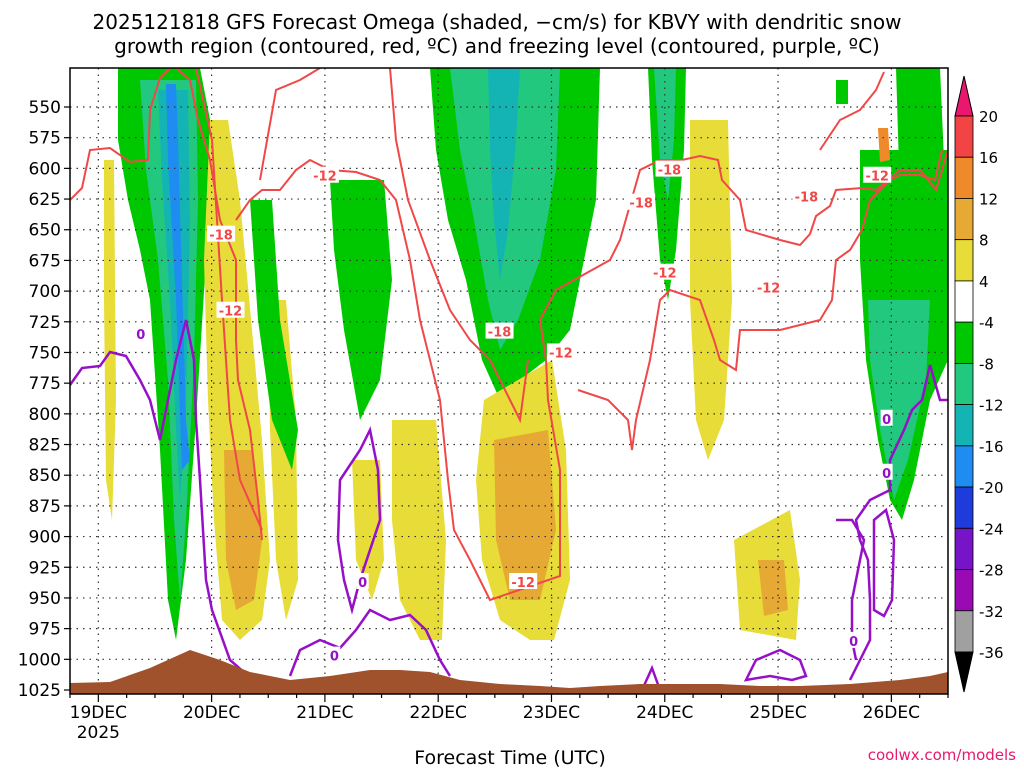  Describe the element at coordinates (991, 571) in the screenshot. I see `colorbar-label: -28` at that location.